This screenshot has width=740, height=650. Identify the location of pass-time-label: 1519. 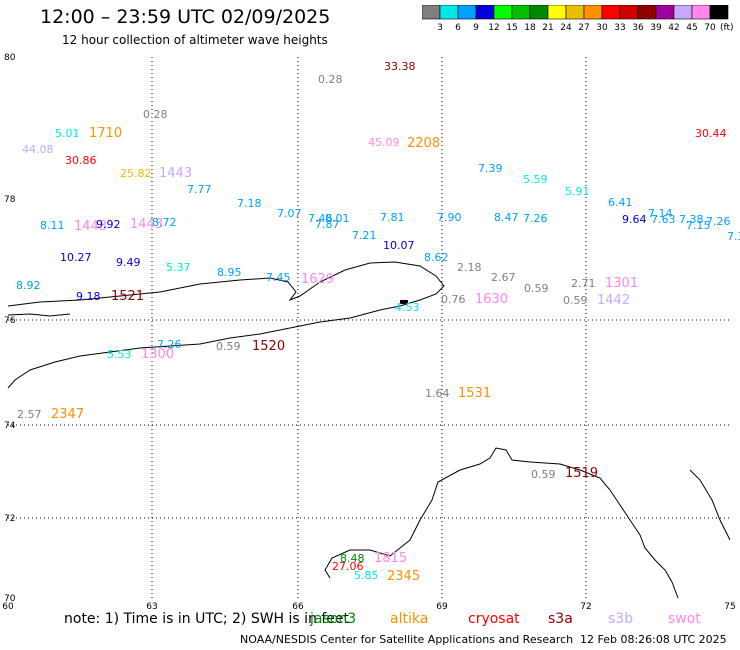
(581, 473).